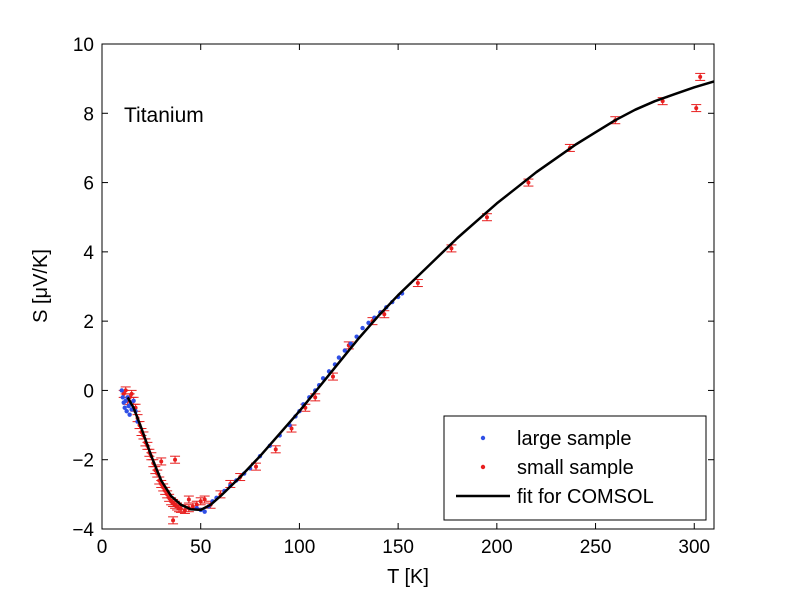  What do you see at coordinates (694, 547) in the screenshot?
I see `x-tick-label: 300` at bounding box center [694, 547].